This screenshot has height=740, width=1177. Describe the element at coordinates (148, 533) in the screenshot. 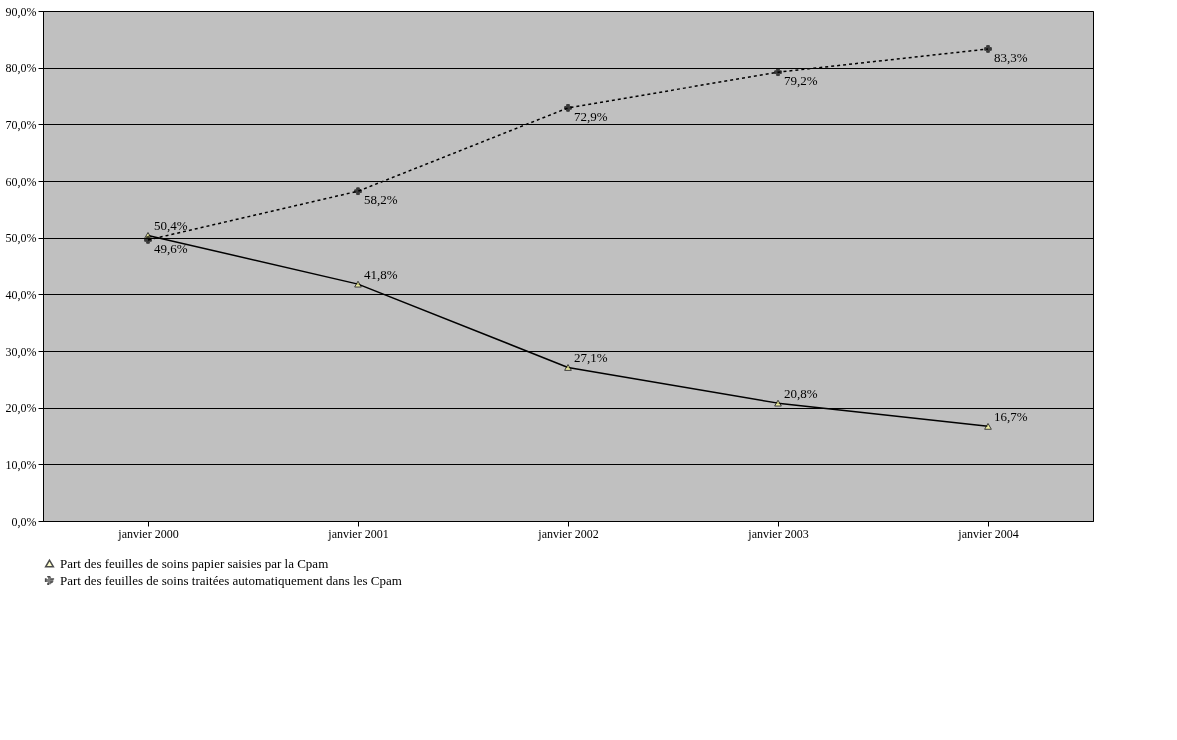

I see `x-tick-label: janvier 2000` at that location.